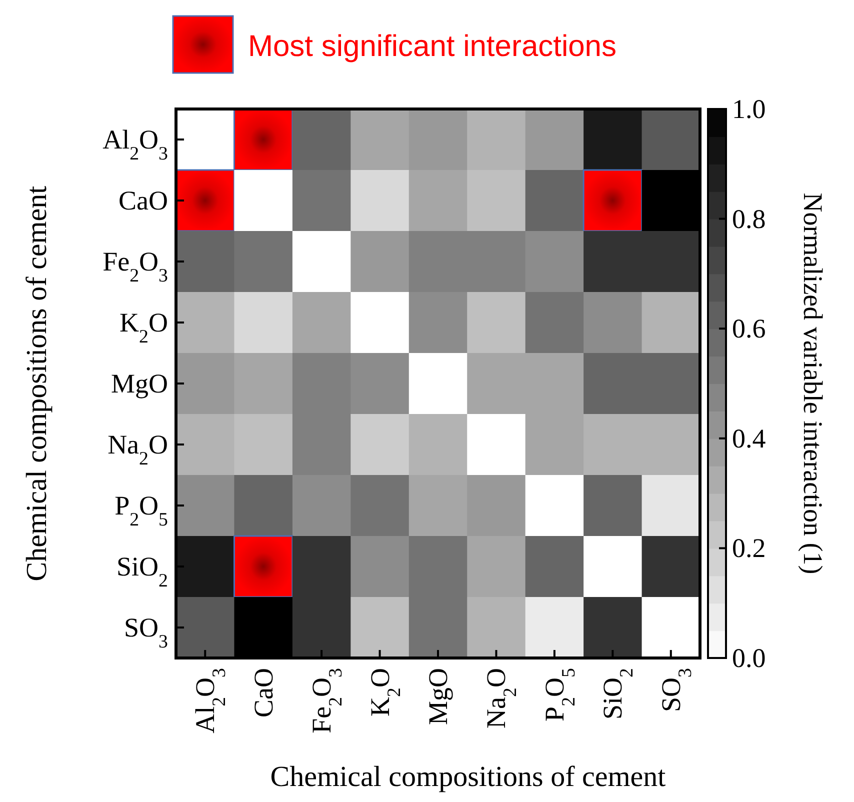 Image resolution: width=854 pixels, height=802 pixels. What do you see at coordinates (139, 383) in the screenshot?
I see `y-tick-label: MgO` at bounding box center [139, 383].